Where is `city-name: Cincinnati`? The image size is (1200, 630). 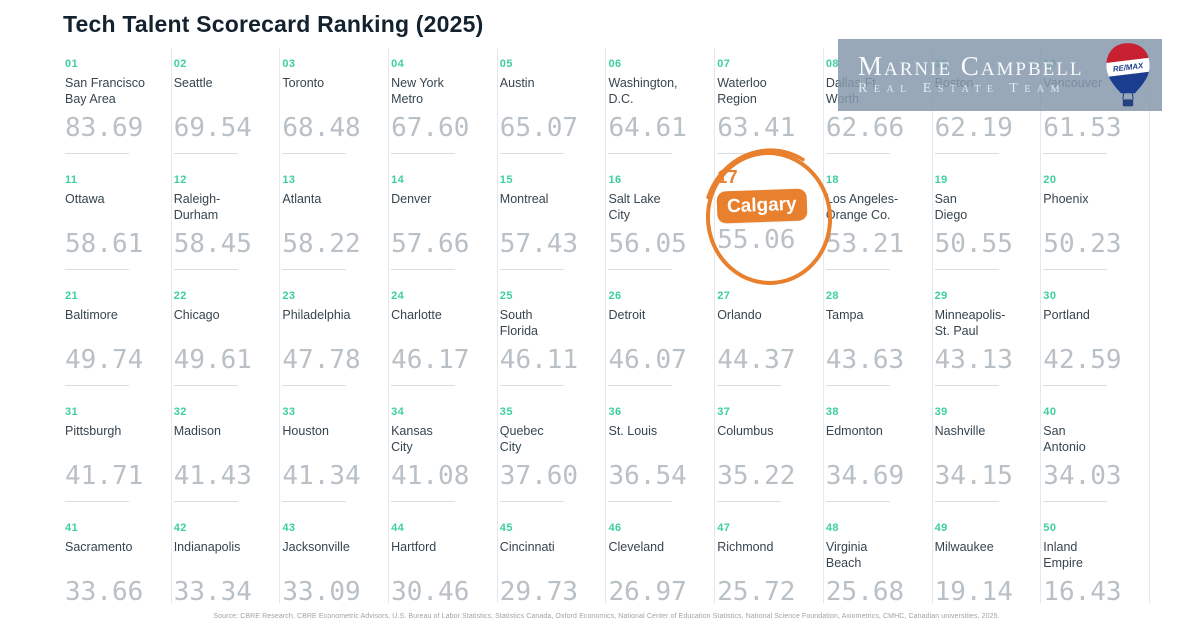
city-name: Cincinnati is located at coordinates (527, 547).